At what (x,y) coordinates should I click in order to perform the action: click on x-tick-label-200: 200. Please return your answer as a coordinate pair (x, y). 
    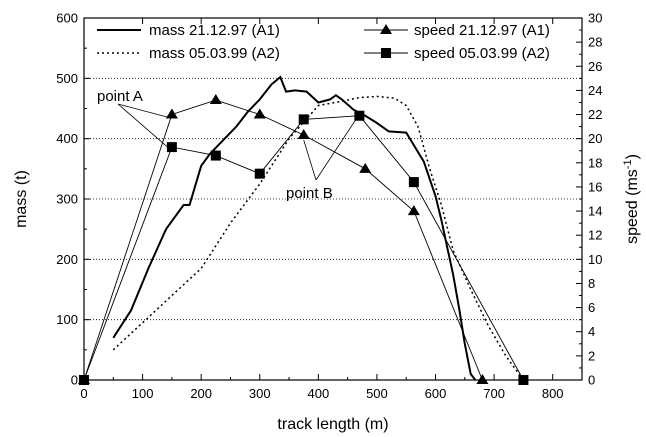
    Looking at the image, I should click on (201, 393).